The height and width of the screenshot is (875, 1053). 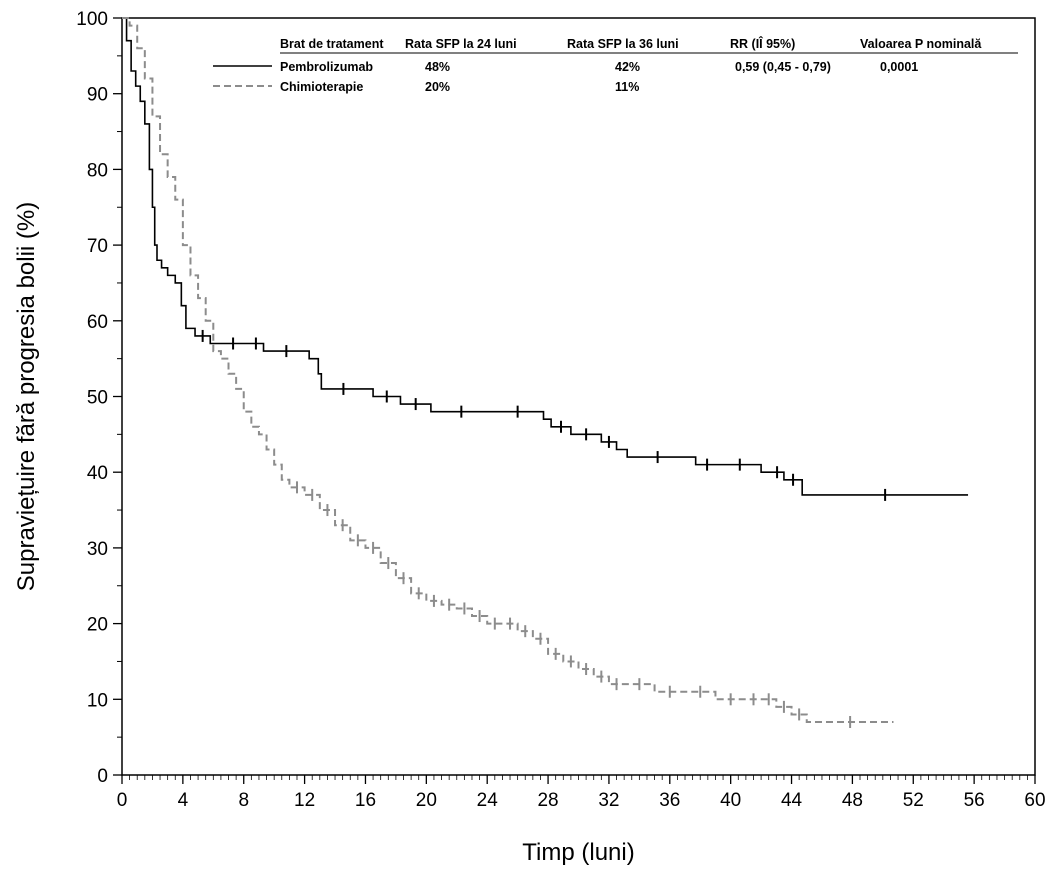 What do you see at coordinates (97, 95) in the screenshot?
I see `y-tick-label: 90` at bounding box center [97, 95].